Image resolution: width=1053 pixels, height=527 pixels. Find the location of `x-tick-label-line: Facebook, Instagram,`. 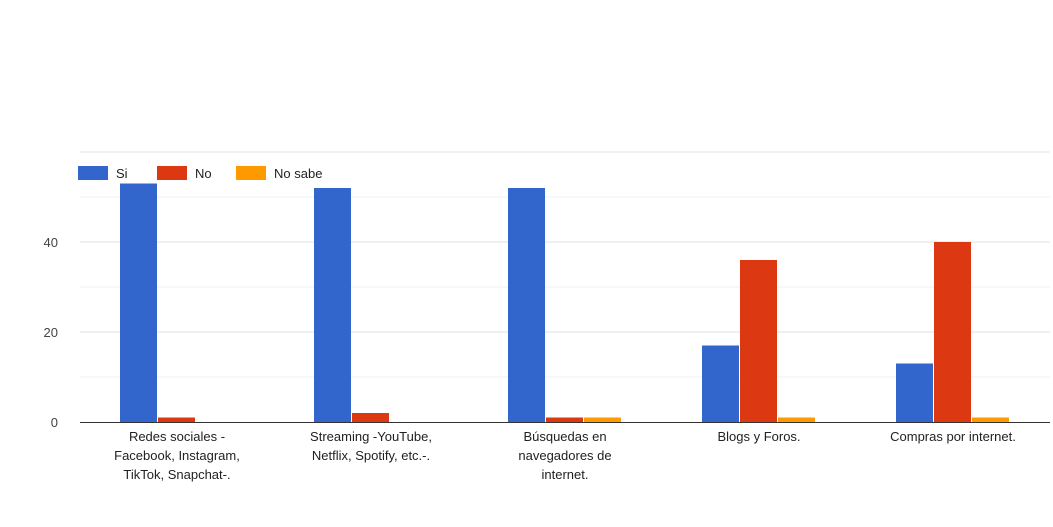

x-tick-label-line: Facebook, Instagram, is located at coordinates (177, 455).